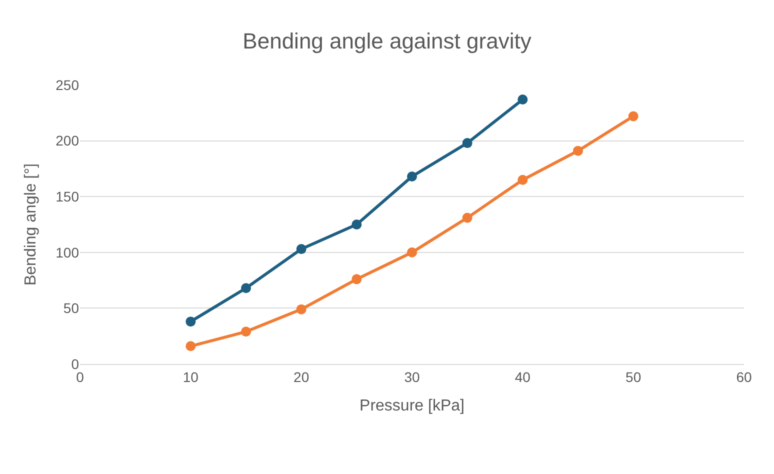 This screenshot has height=474, width=774. I want to click on x-axis-title: Pressure [kPa], so click(412, 406).